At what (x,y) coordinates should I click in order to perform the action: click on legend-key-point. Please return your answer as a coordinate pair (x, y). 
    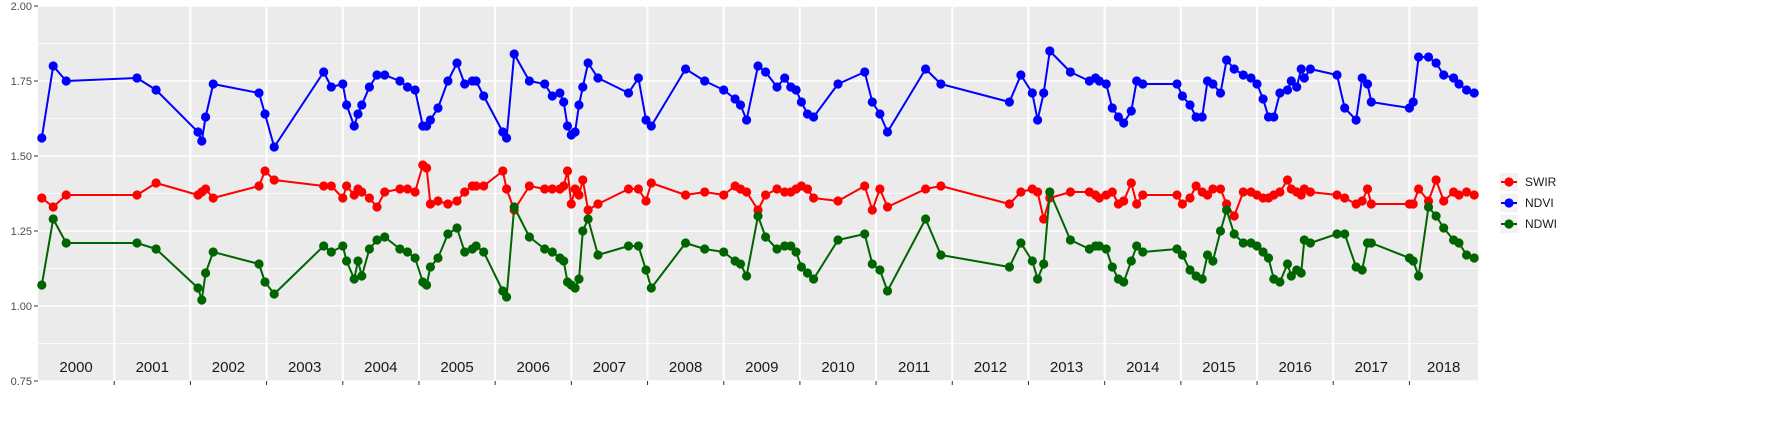
    Looking at the image, I should click on (1509, 203).